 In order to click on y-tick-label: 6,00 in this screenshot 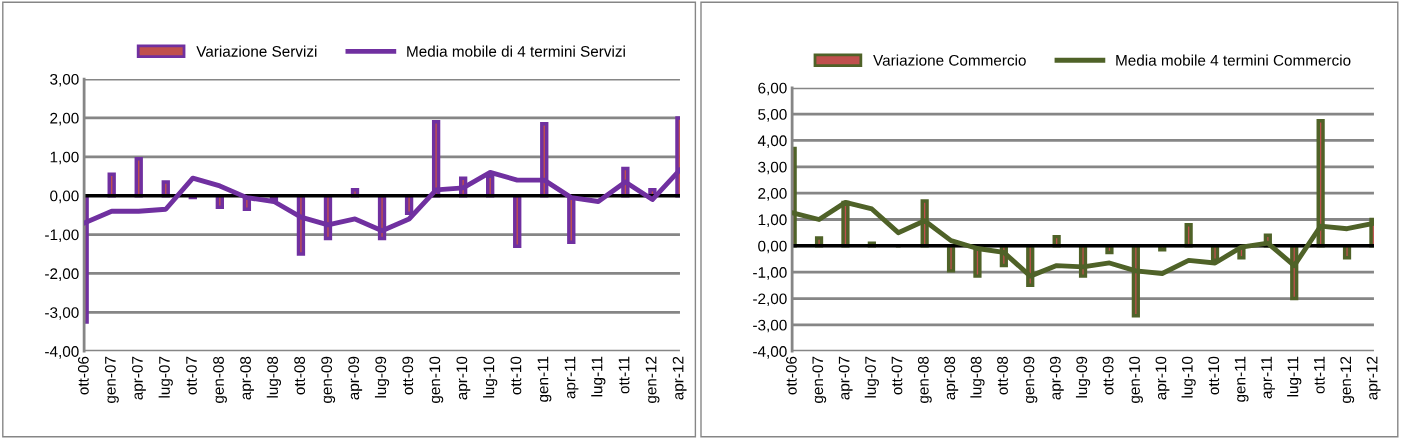, I will do `click(772, 89)`.